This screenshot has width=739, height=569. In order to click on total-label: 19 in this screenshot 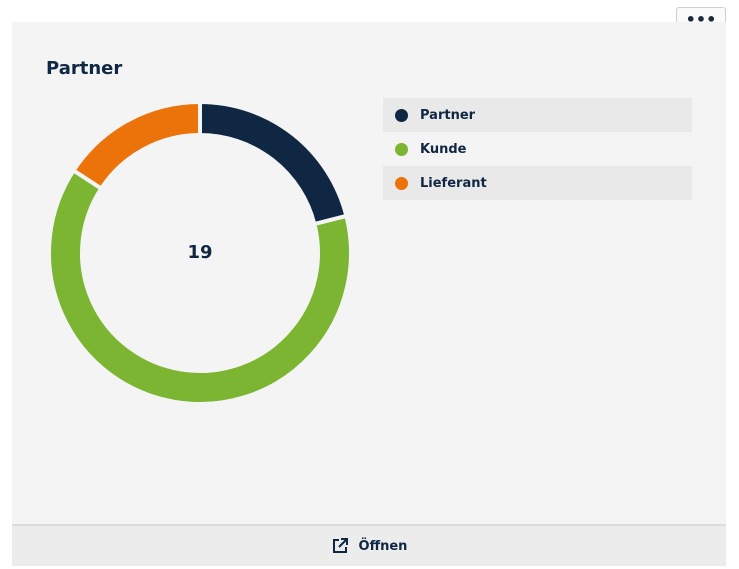, I will do `click(199, 252)`.